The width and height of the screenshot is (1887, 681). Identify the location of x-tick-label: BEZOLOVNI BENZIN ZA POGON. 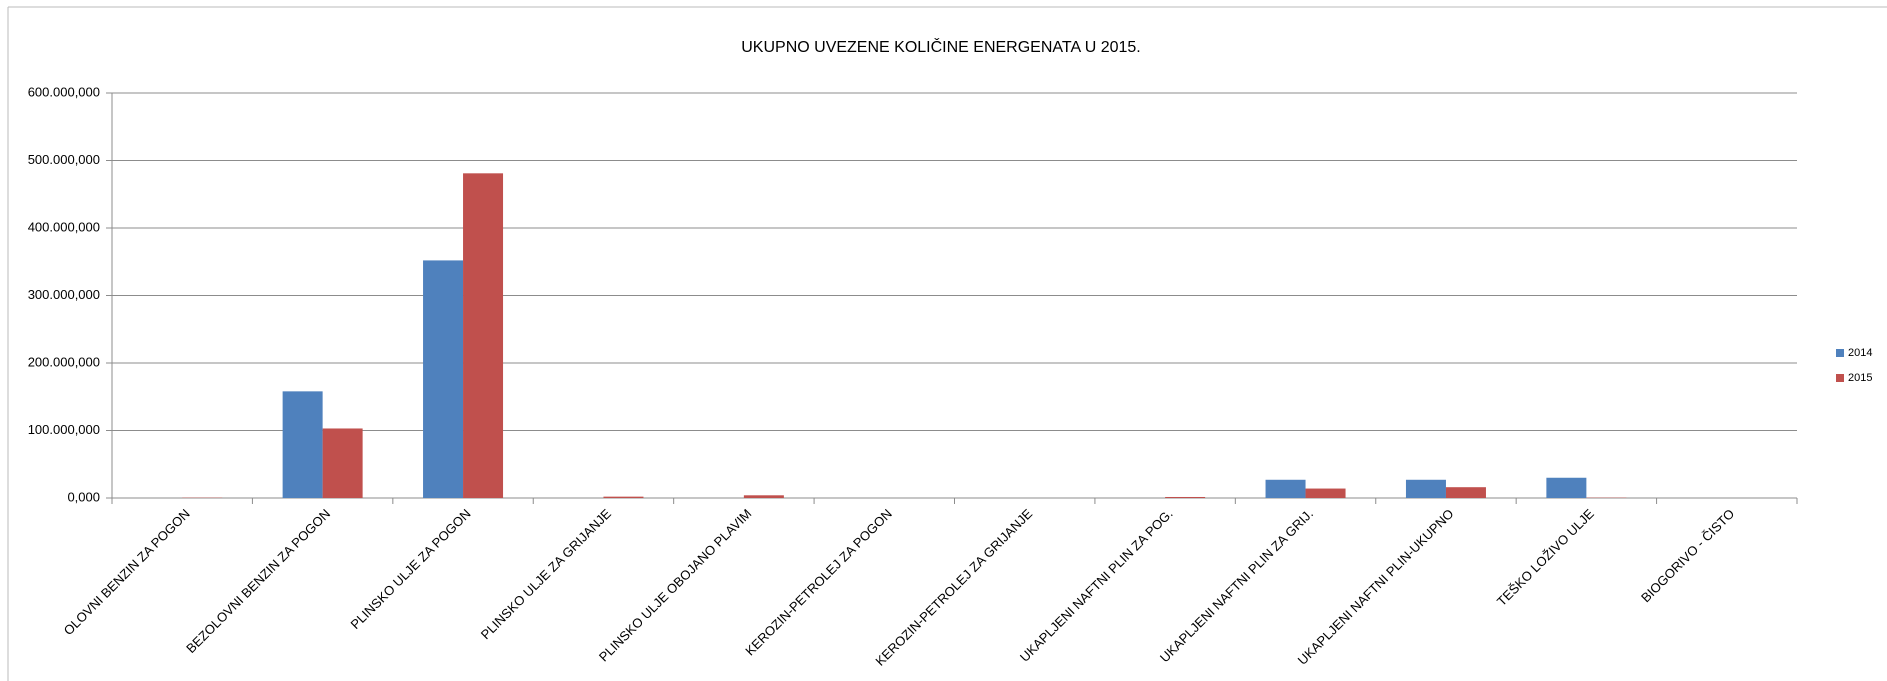
(258, 581).